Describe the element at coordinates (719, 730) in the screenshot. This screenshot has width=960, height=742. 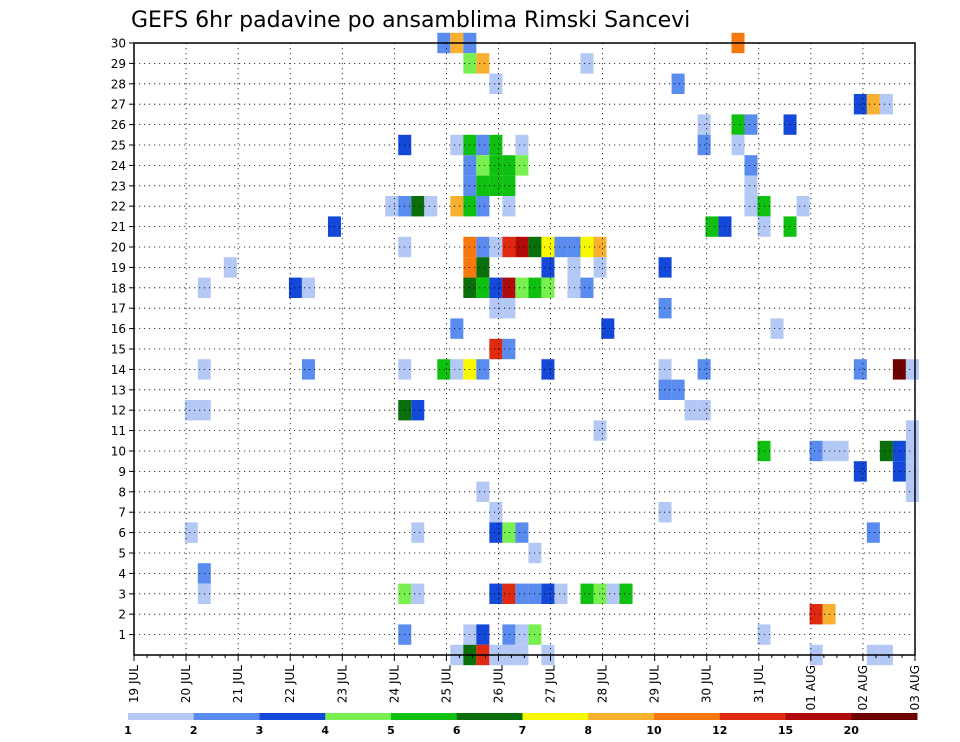
I see `colorbar-label: 12` at that location.